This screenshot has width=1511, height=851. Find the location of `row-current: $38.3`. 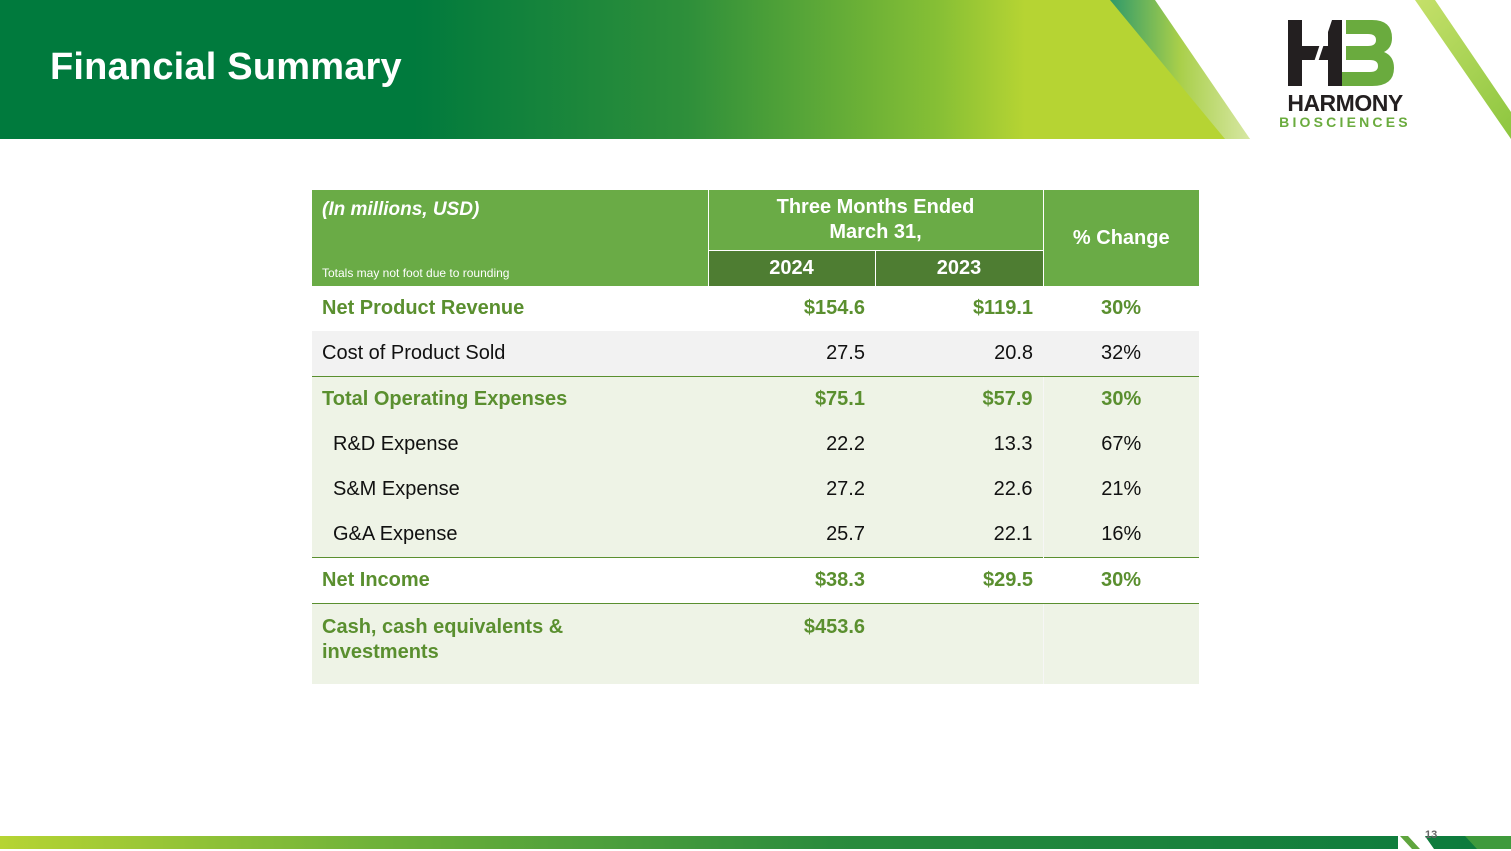

row-current: $38.3 is located at coordinates (791, 580).